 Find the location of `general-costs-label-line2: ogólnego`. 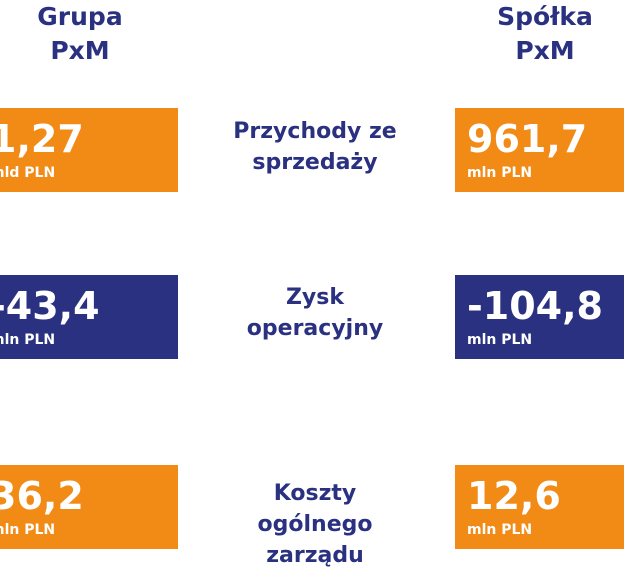

general-costs-label-line2: ogólnego is located at coordinates (315, 524).